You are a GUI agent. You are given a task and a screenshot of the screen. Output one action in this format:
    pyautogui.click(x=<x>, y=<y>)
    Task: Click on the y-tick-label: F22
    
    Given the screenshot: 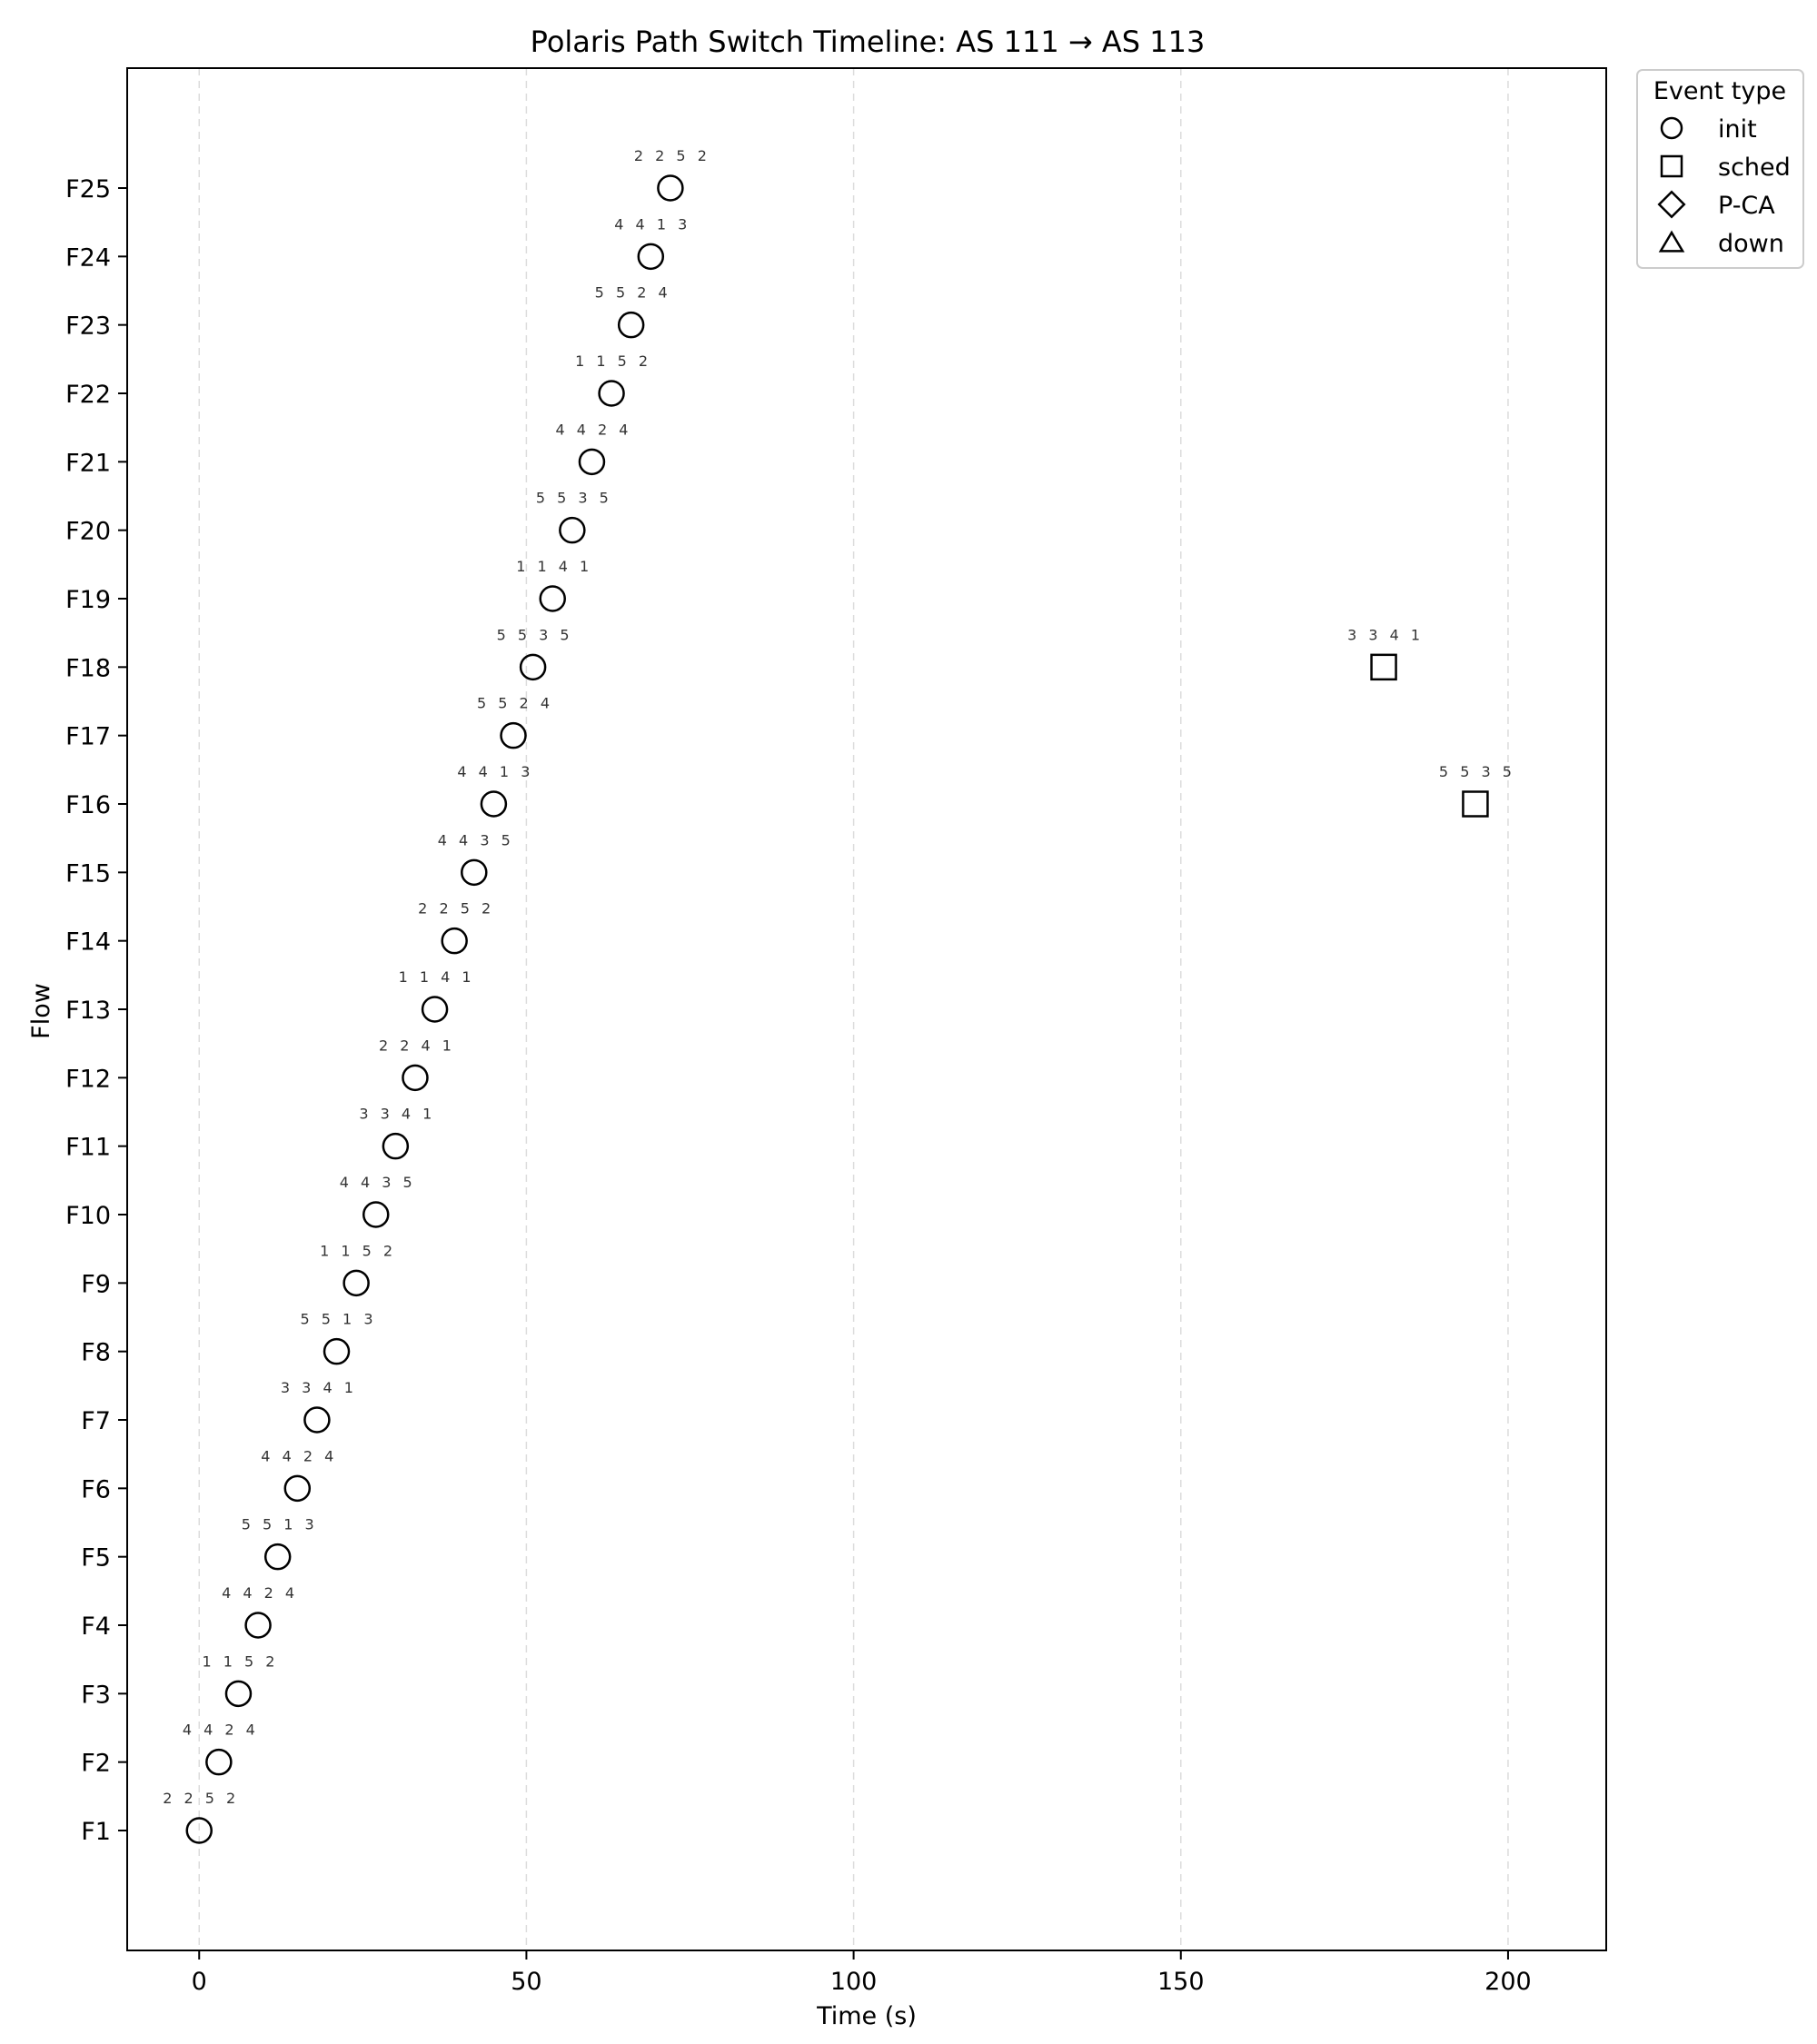 What is the action you would take?
    pyautogui.click(x=88, y=395)
    